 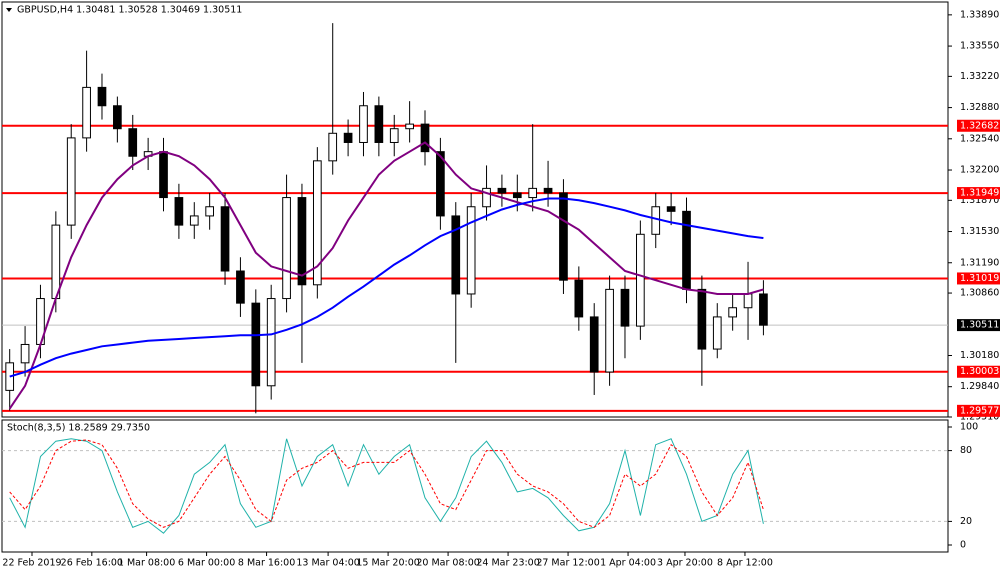 I want to click on y-tick-label: 1.31870, so click(x=979, y=200).